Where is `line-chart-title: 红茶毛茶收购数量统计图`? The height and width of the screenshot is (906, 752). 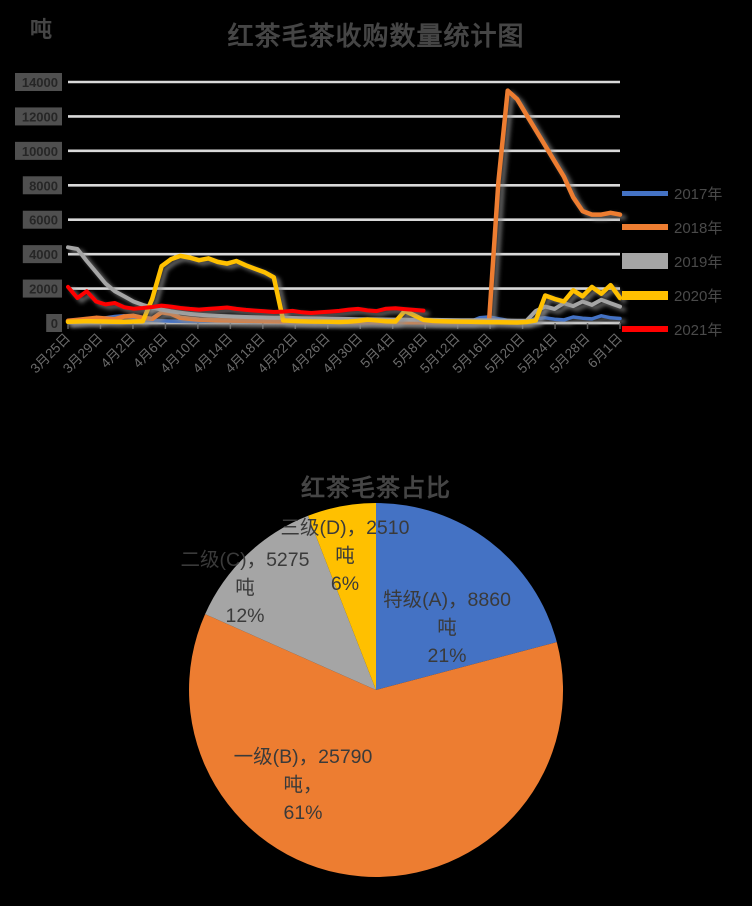
line-chart-title: 红茶毛茶收购数量统计图 is located at coordinates (376, 36).